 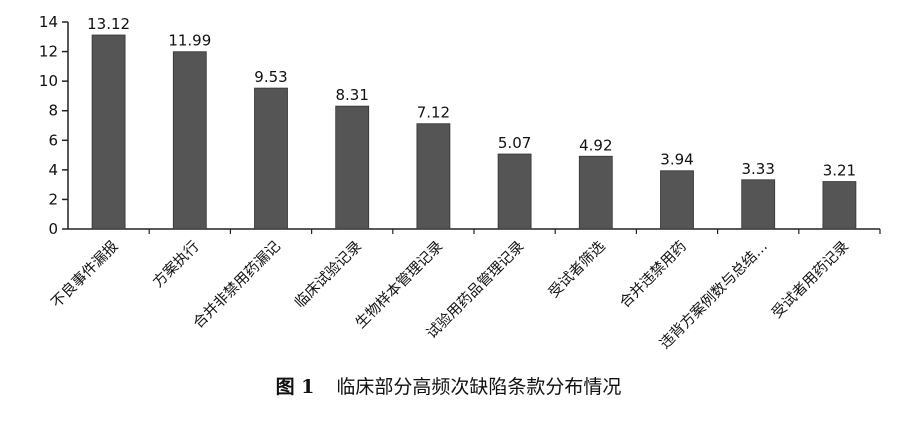 What do you see at coordinates (676, 160) in the screenshot?
I see `data-label: 3.94` at bounding box center [676, 160].